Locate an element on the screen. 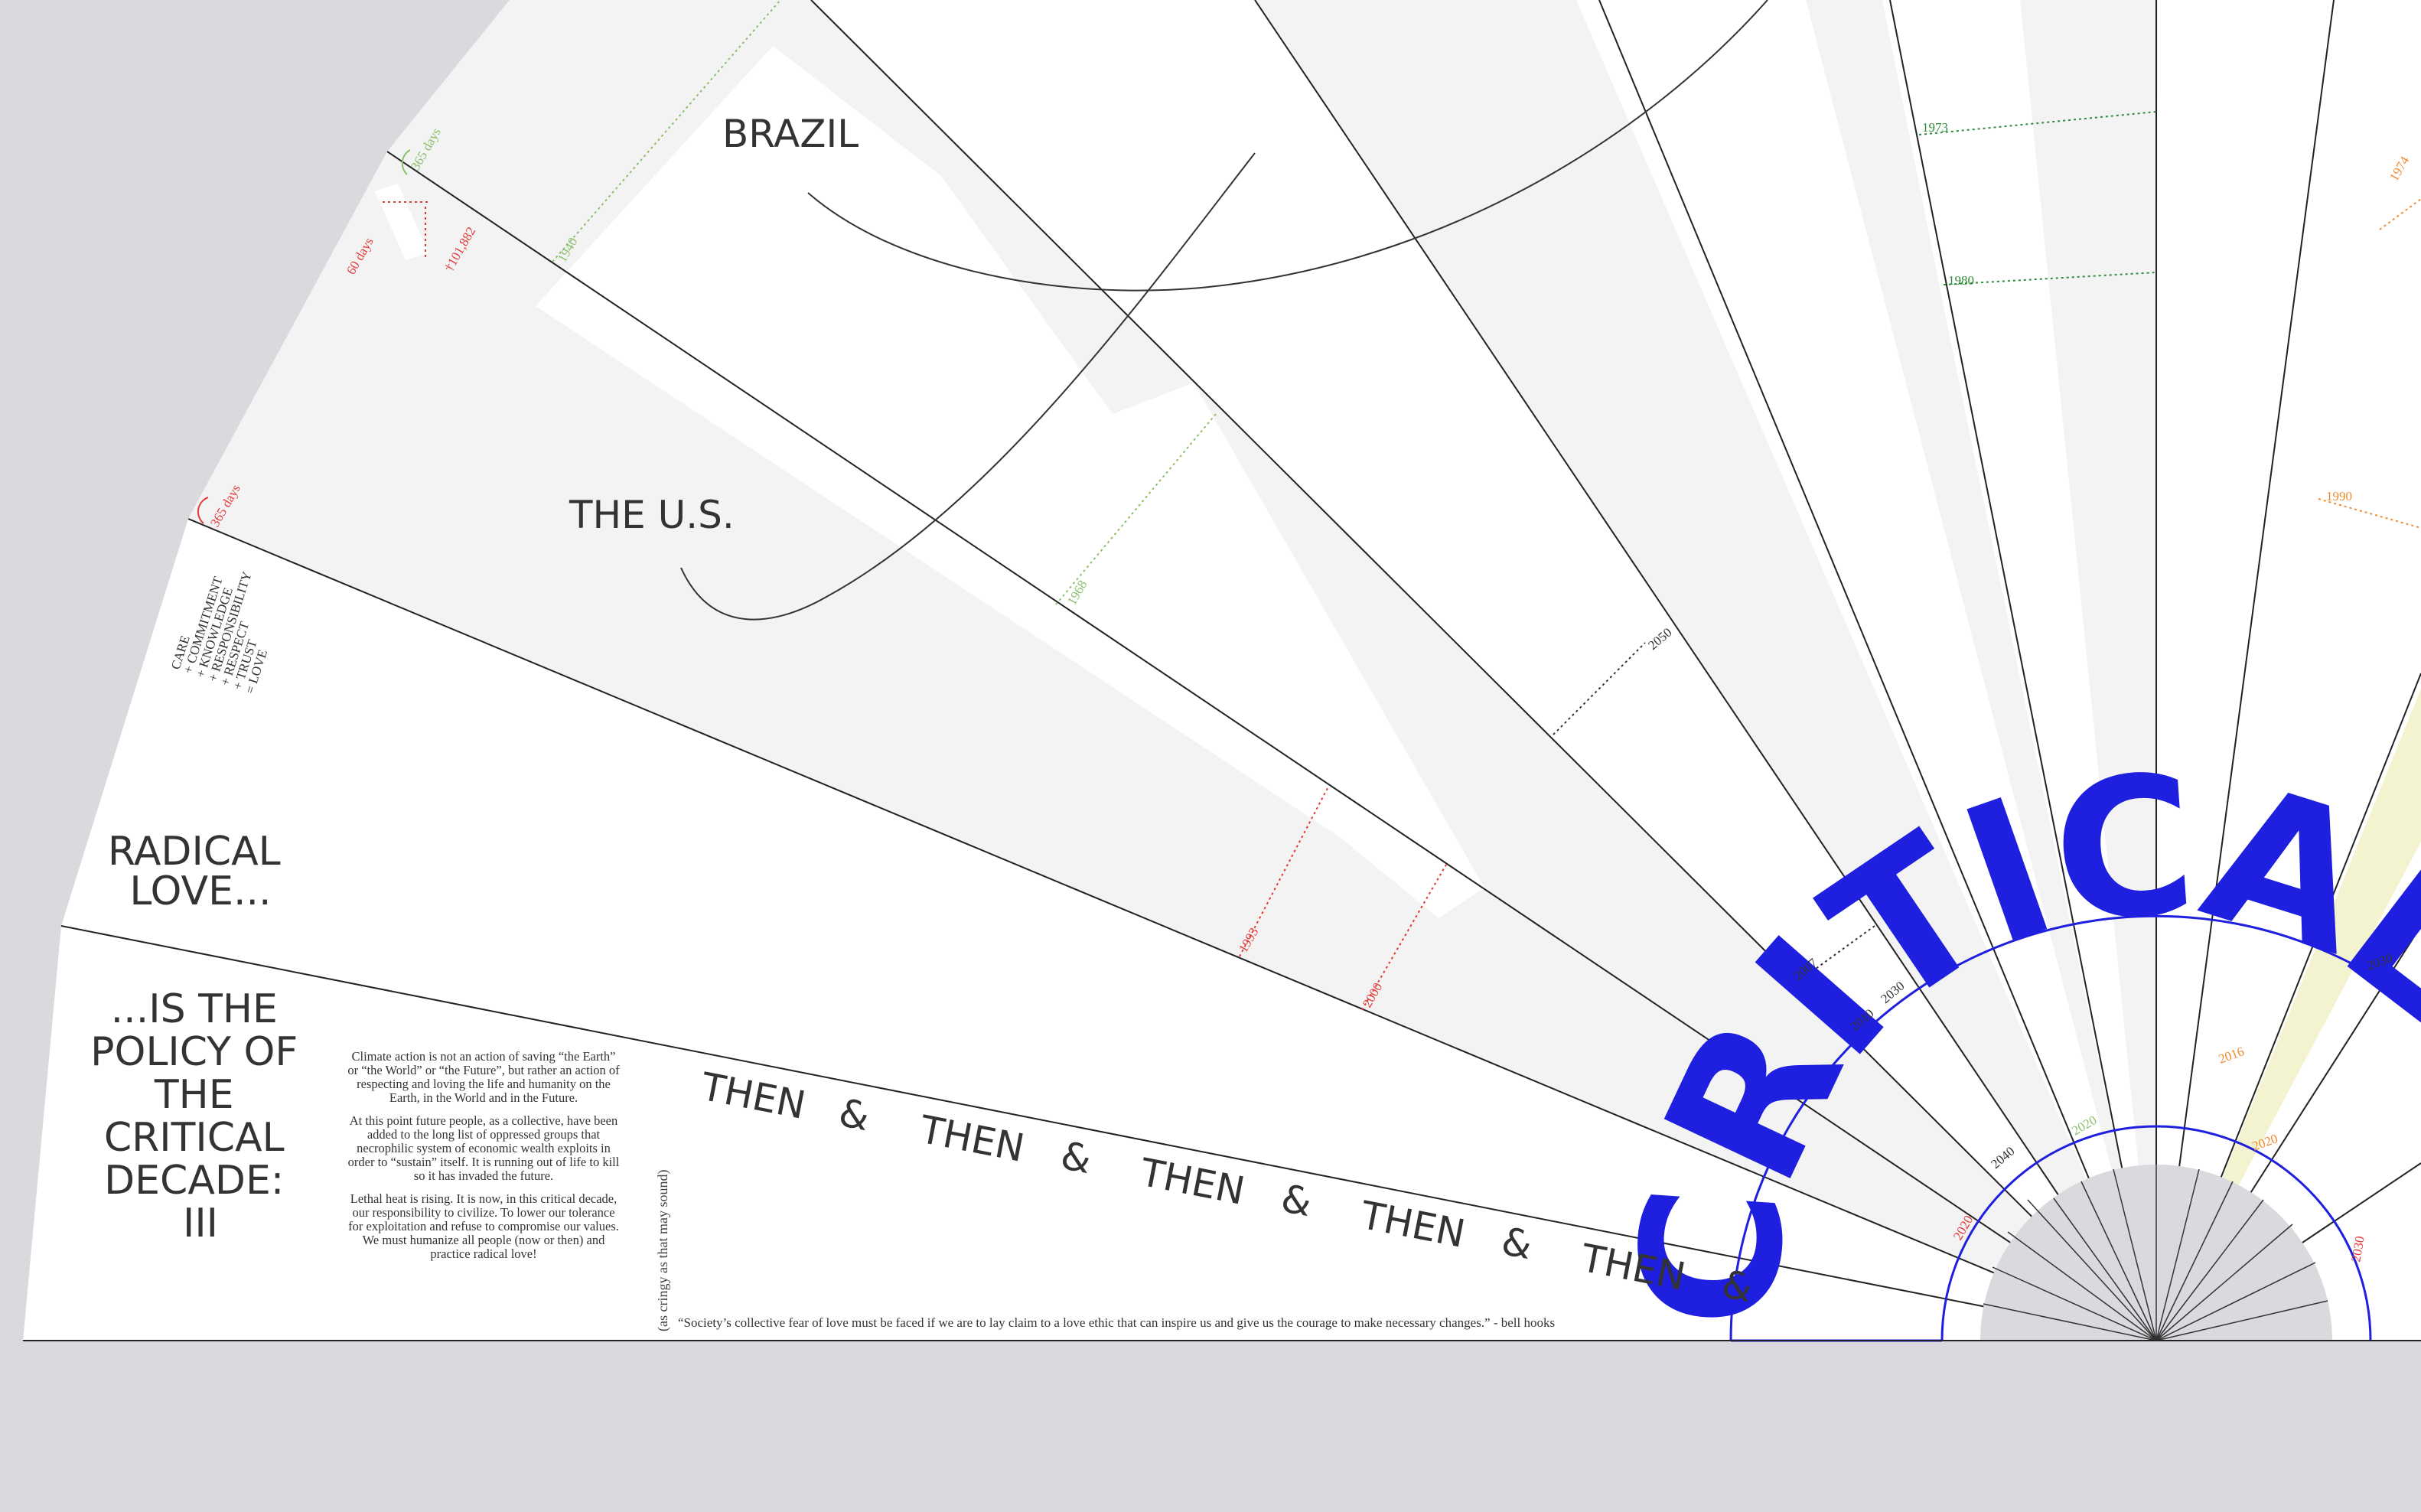 The image size is (2421, 1512). year-label: 1990 is located at coordinates (2339, 496).